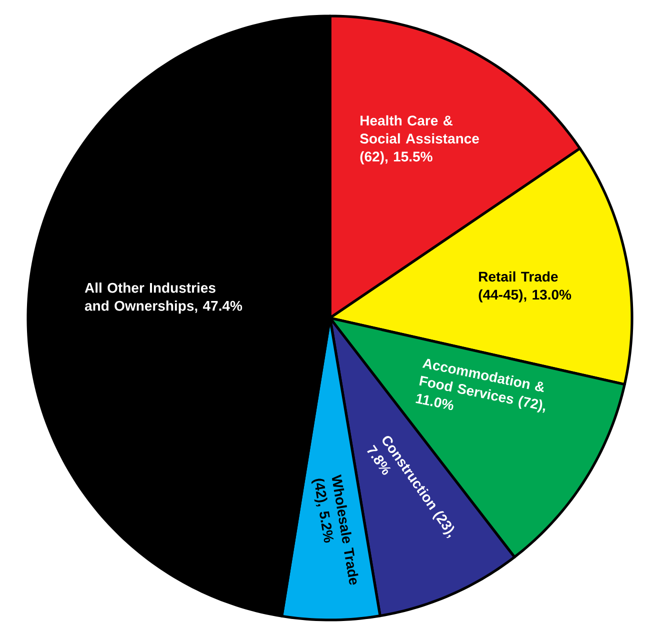 The image size is (650, 639). I want to click on slice-label: Retail Trade (44-45), 13.0%, so click(525, 286).